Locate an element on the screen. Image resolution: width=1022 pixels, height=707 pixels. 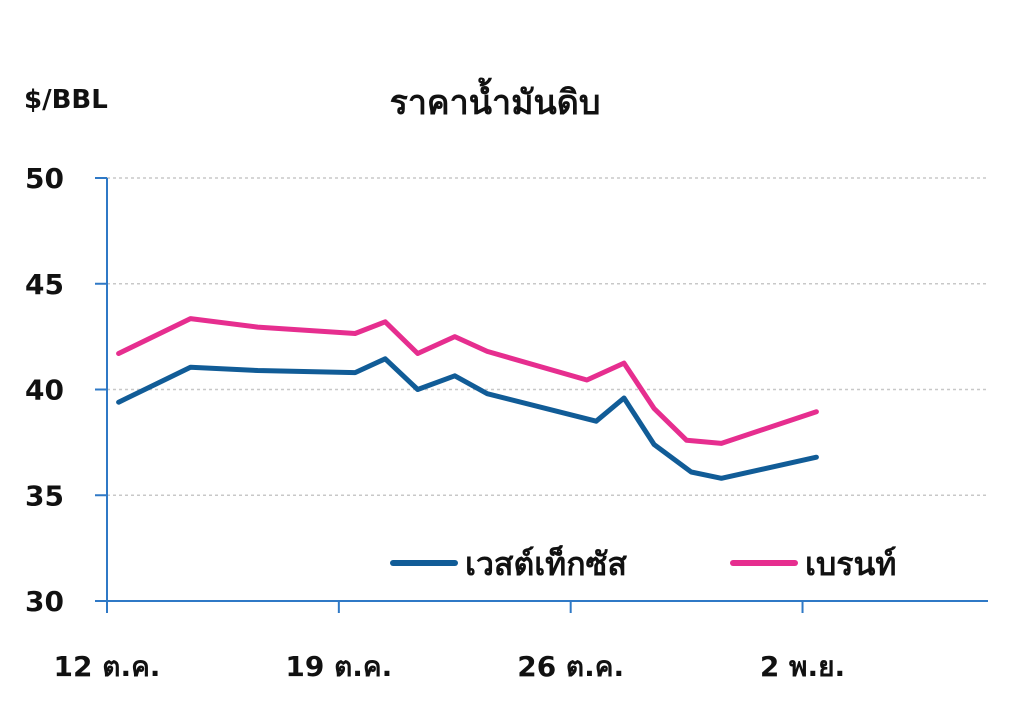
legend: เวสต์เท็กซัส เบรนท์ is located at coordinates (643, 563).